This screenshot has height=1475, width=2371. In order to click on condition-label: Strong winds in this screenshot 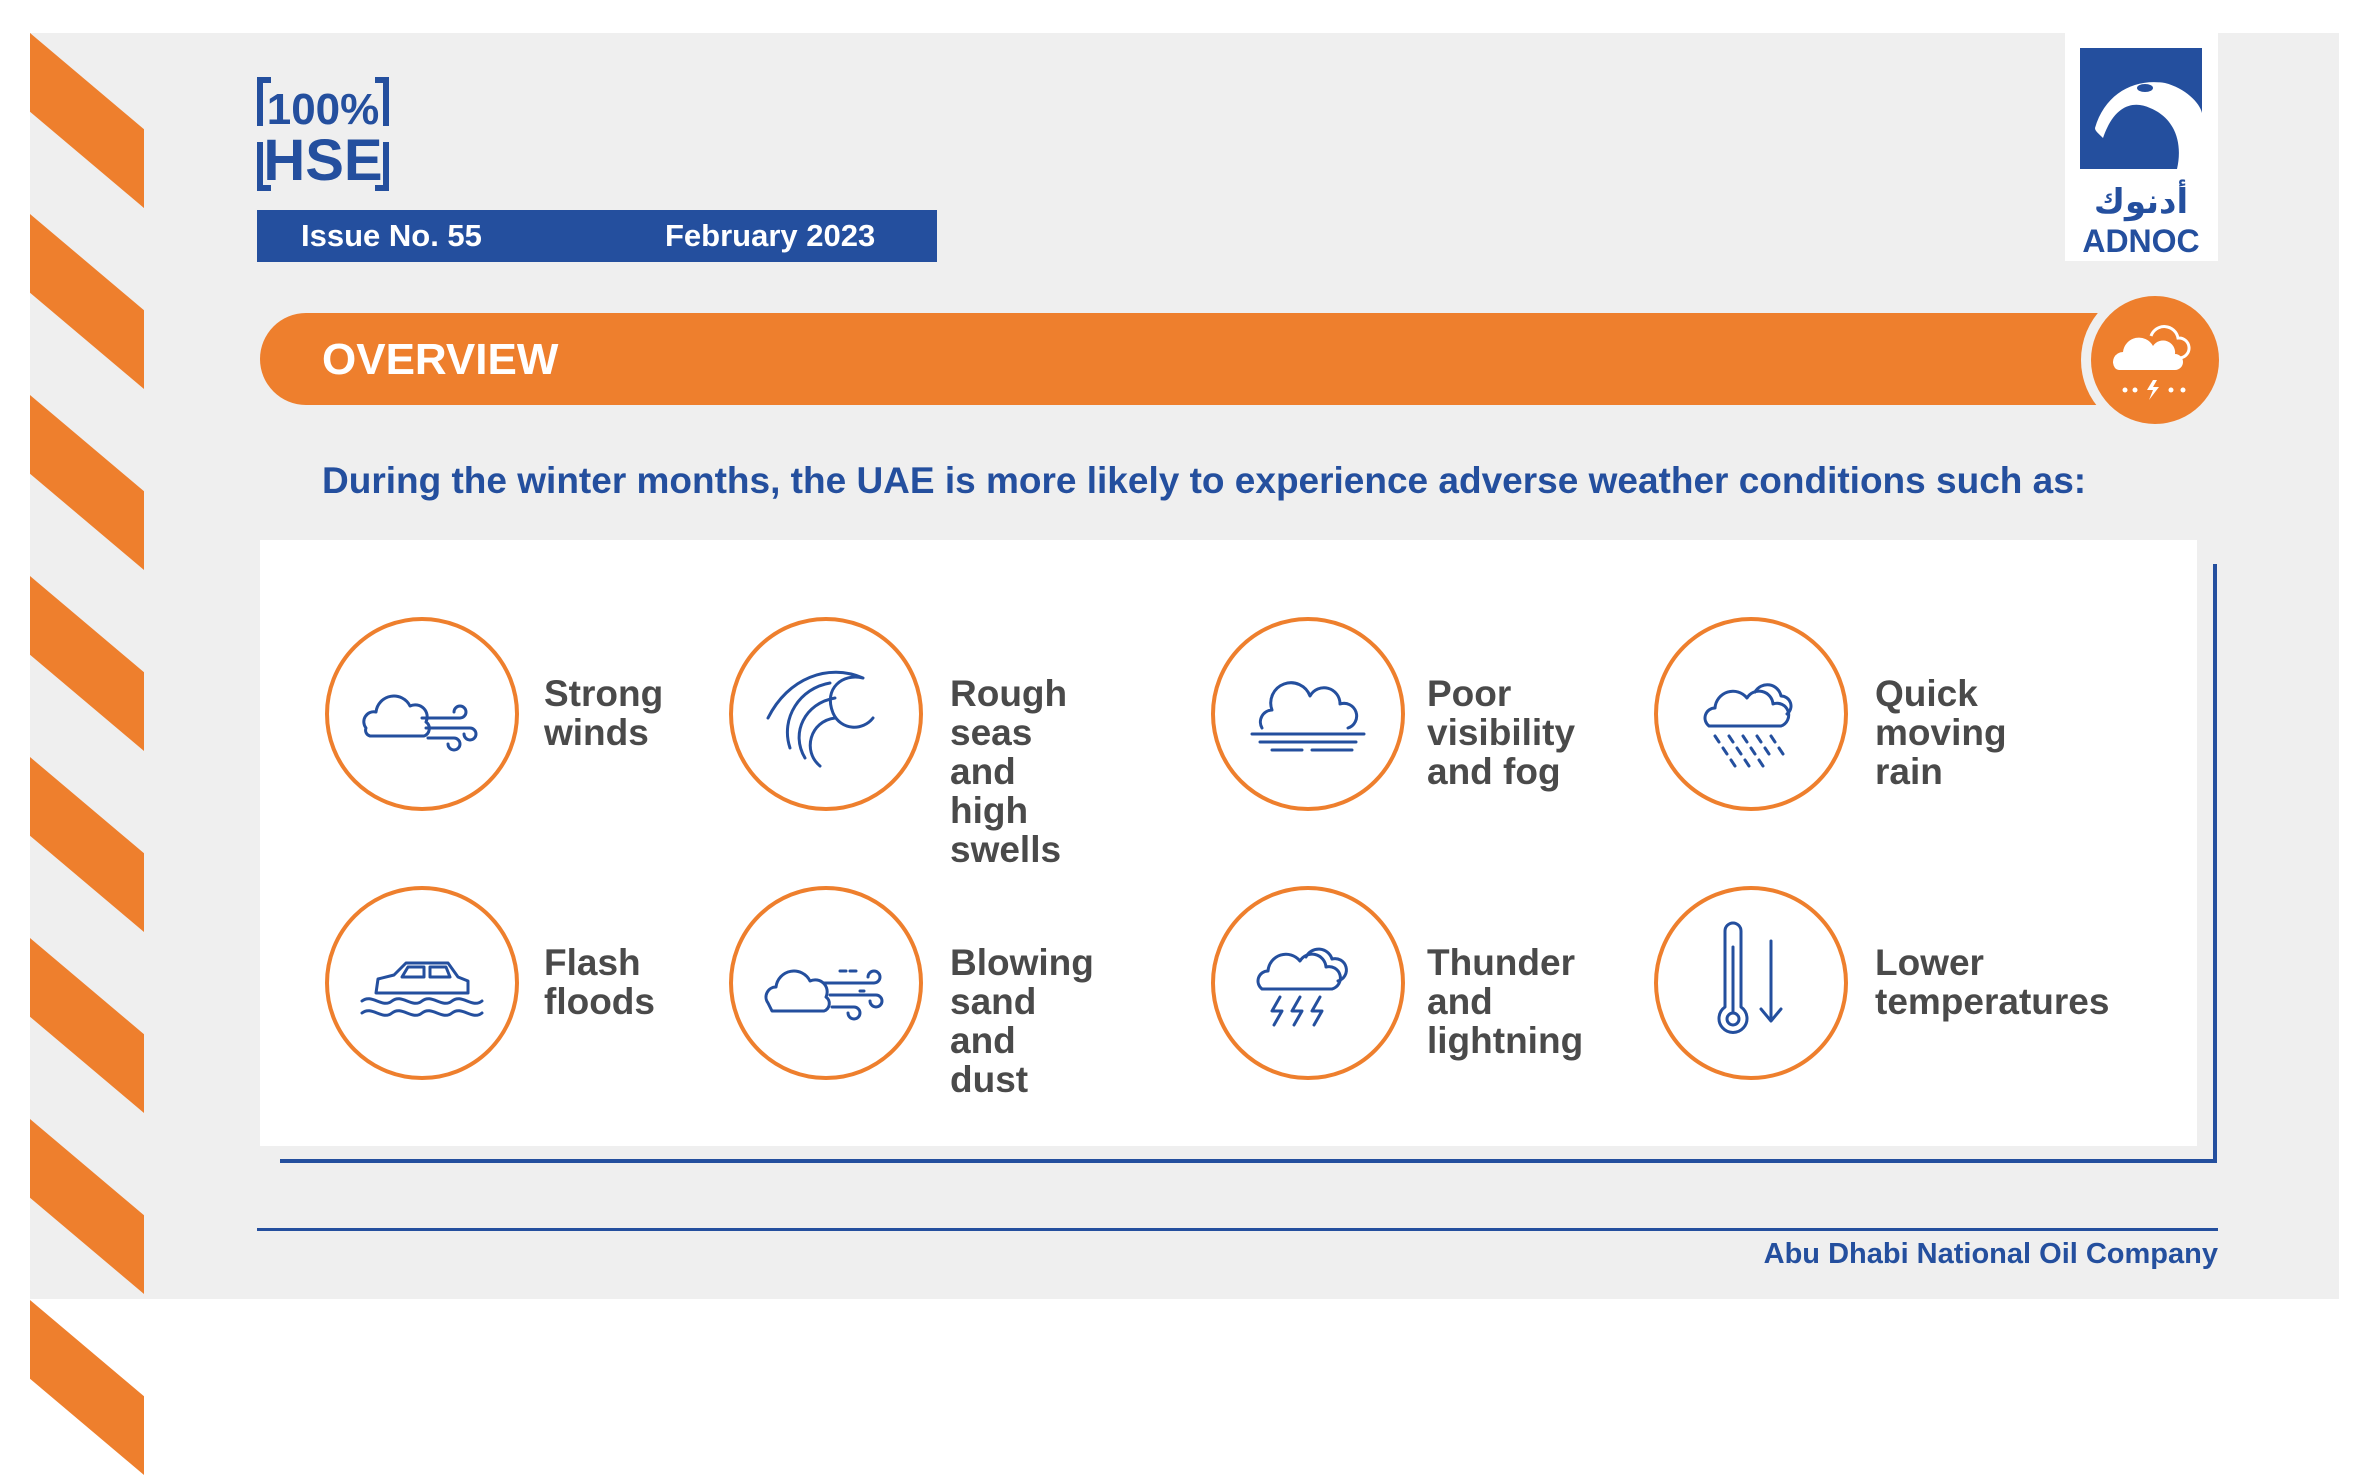, I will do `click(604, 713)`.